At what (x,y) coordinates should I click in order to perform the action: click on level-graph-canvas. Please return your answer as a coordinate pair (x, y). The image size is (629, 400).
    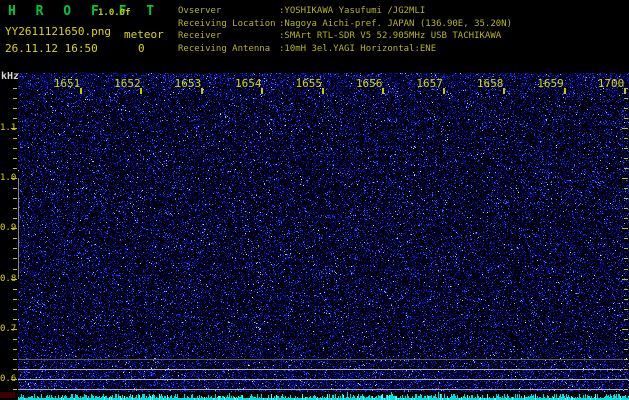
    Looking at the image, I should click on (323, 396).